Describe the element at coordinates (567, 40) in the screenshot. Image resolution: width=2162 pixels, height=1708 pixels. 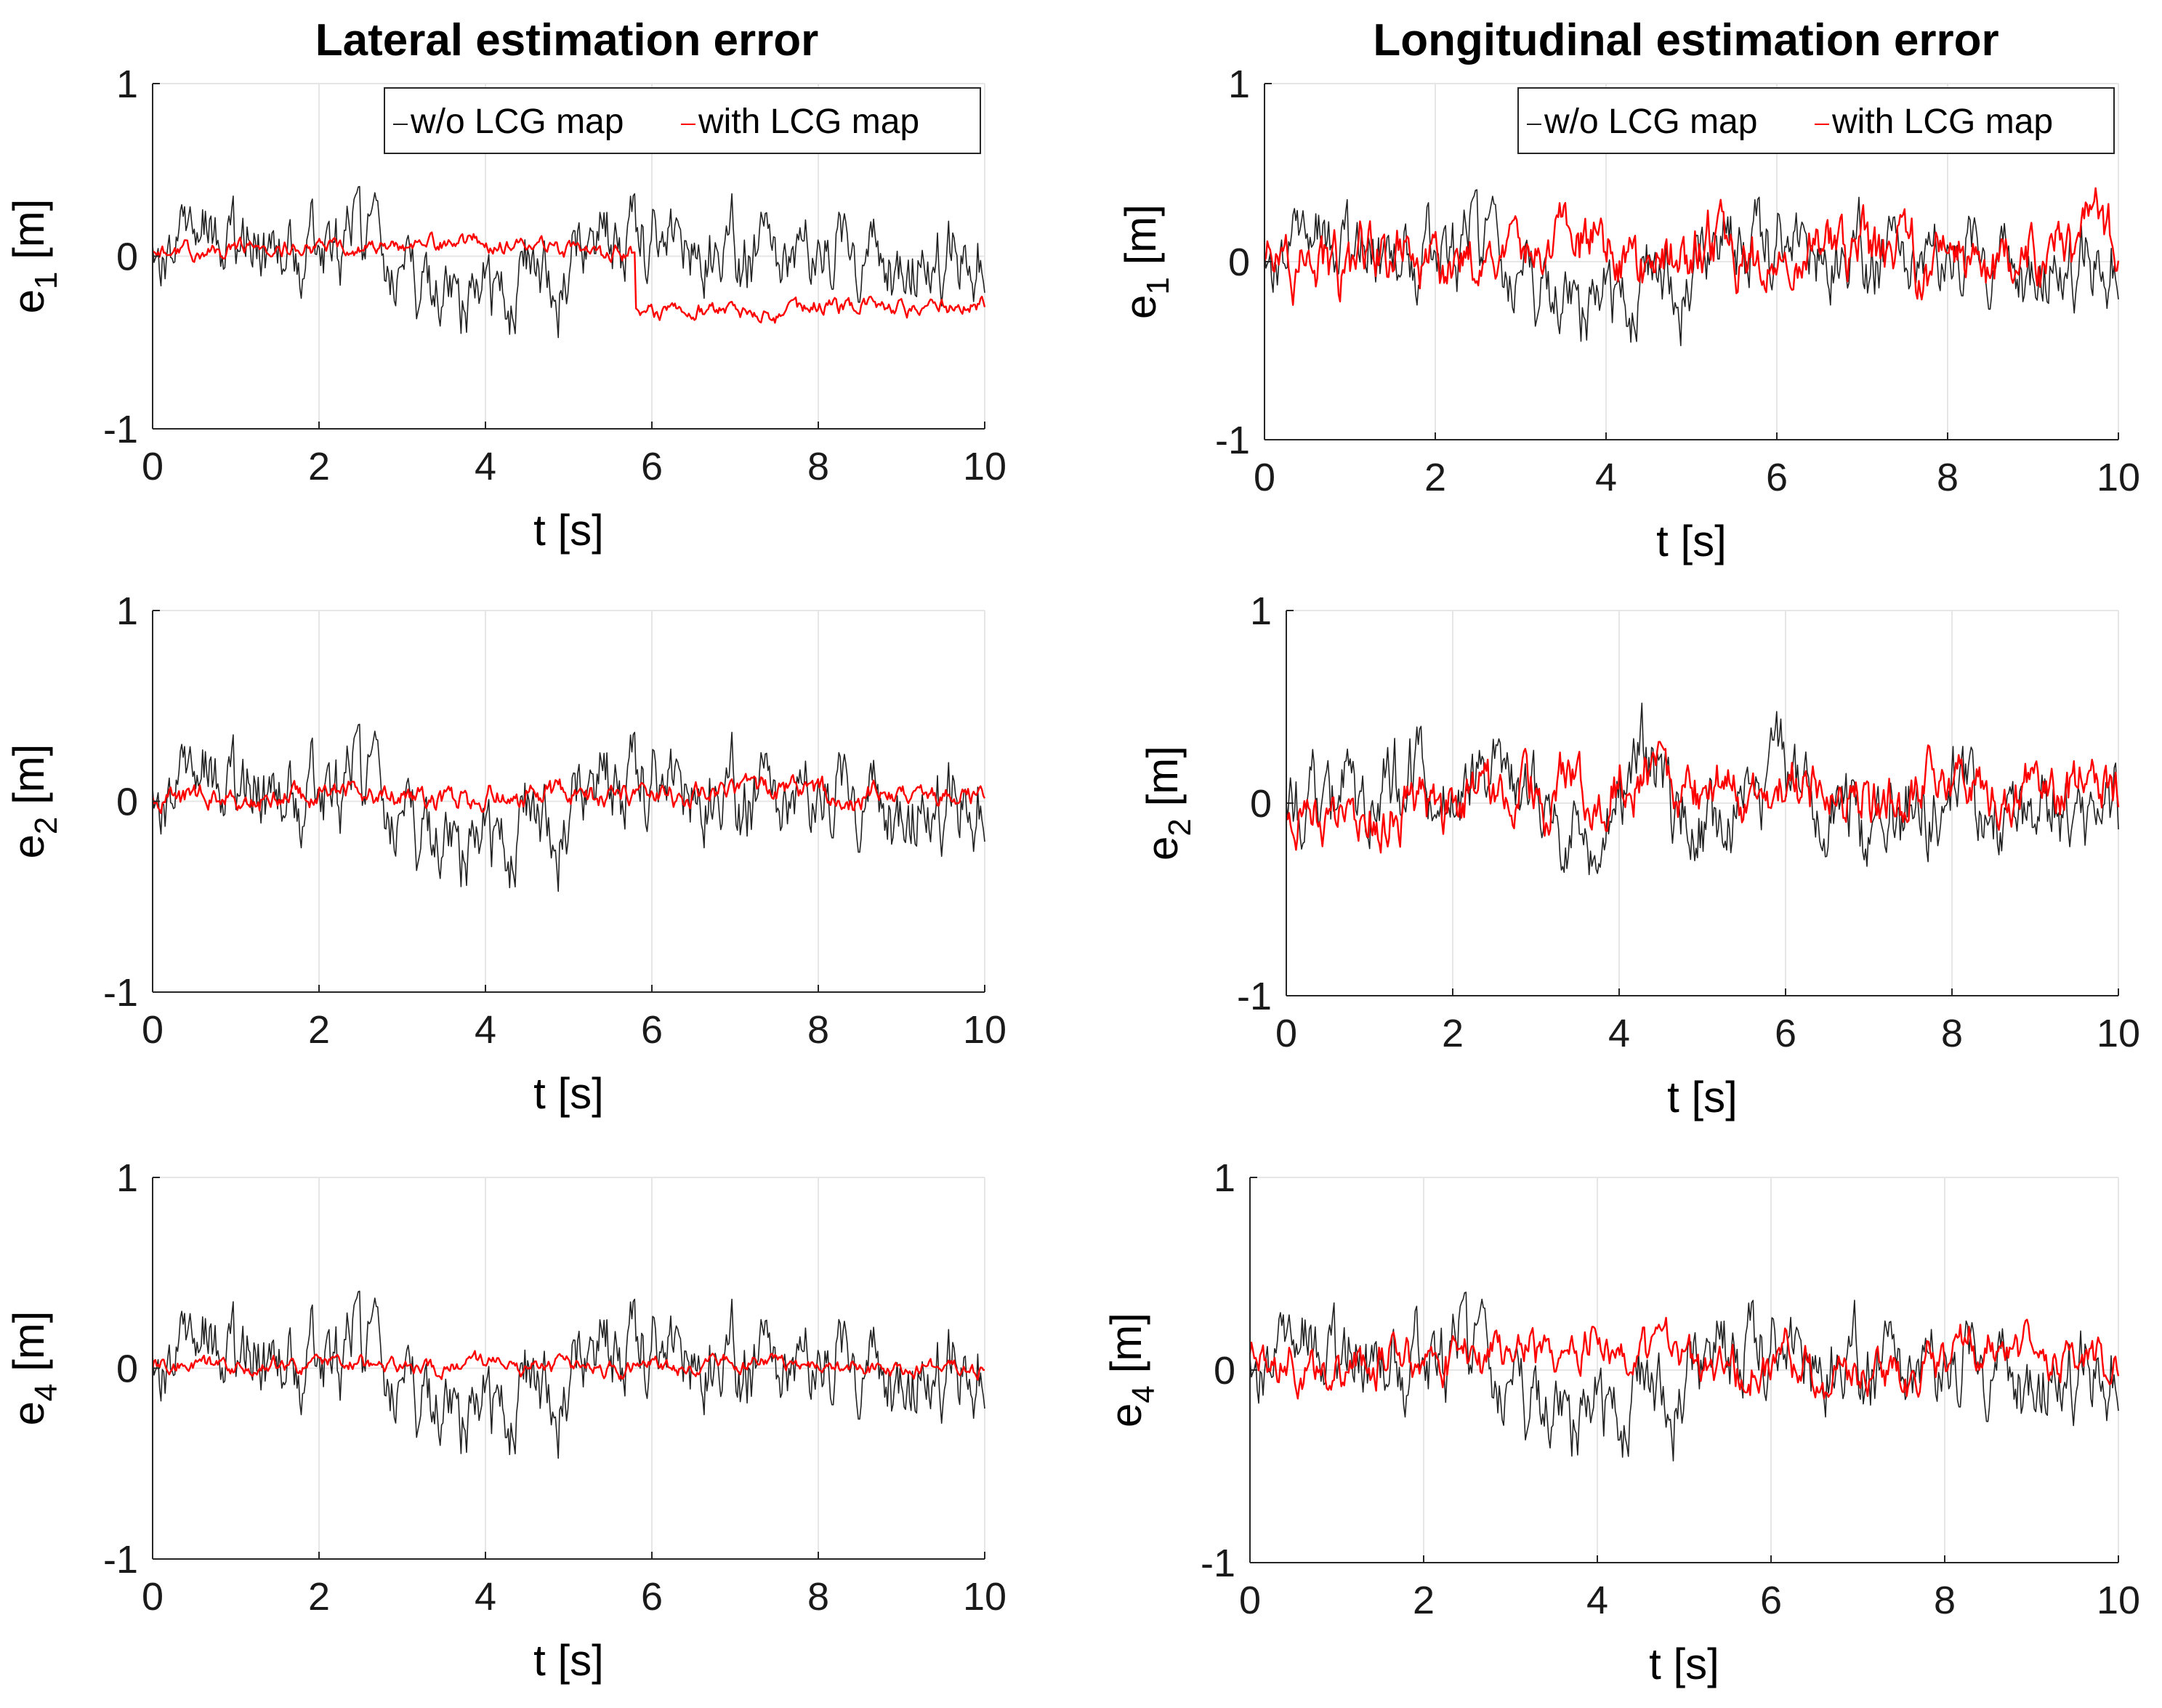
I see `lateral-column-title: Lateral estimation error` at that location.